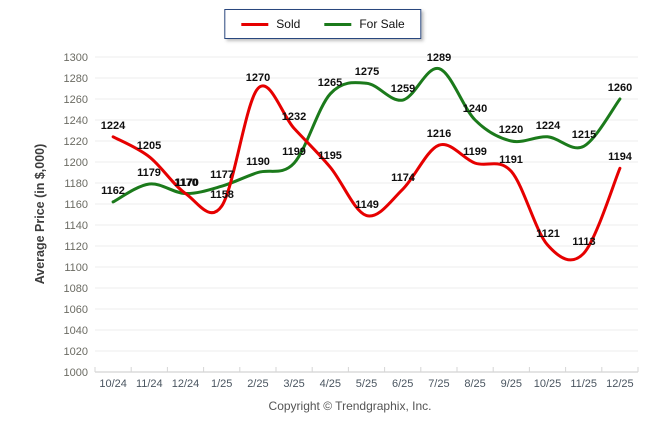 This screenshot has height=434, width=646. I want to click on y-tick-label: 1120, so click(76, 247).